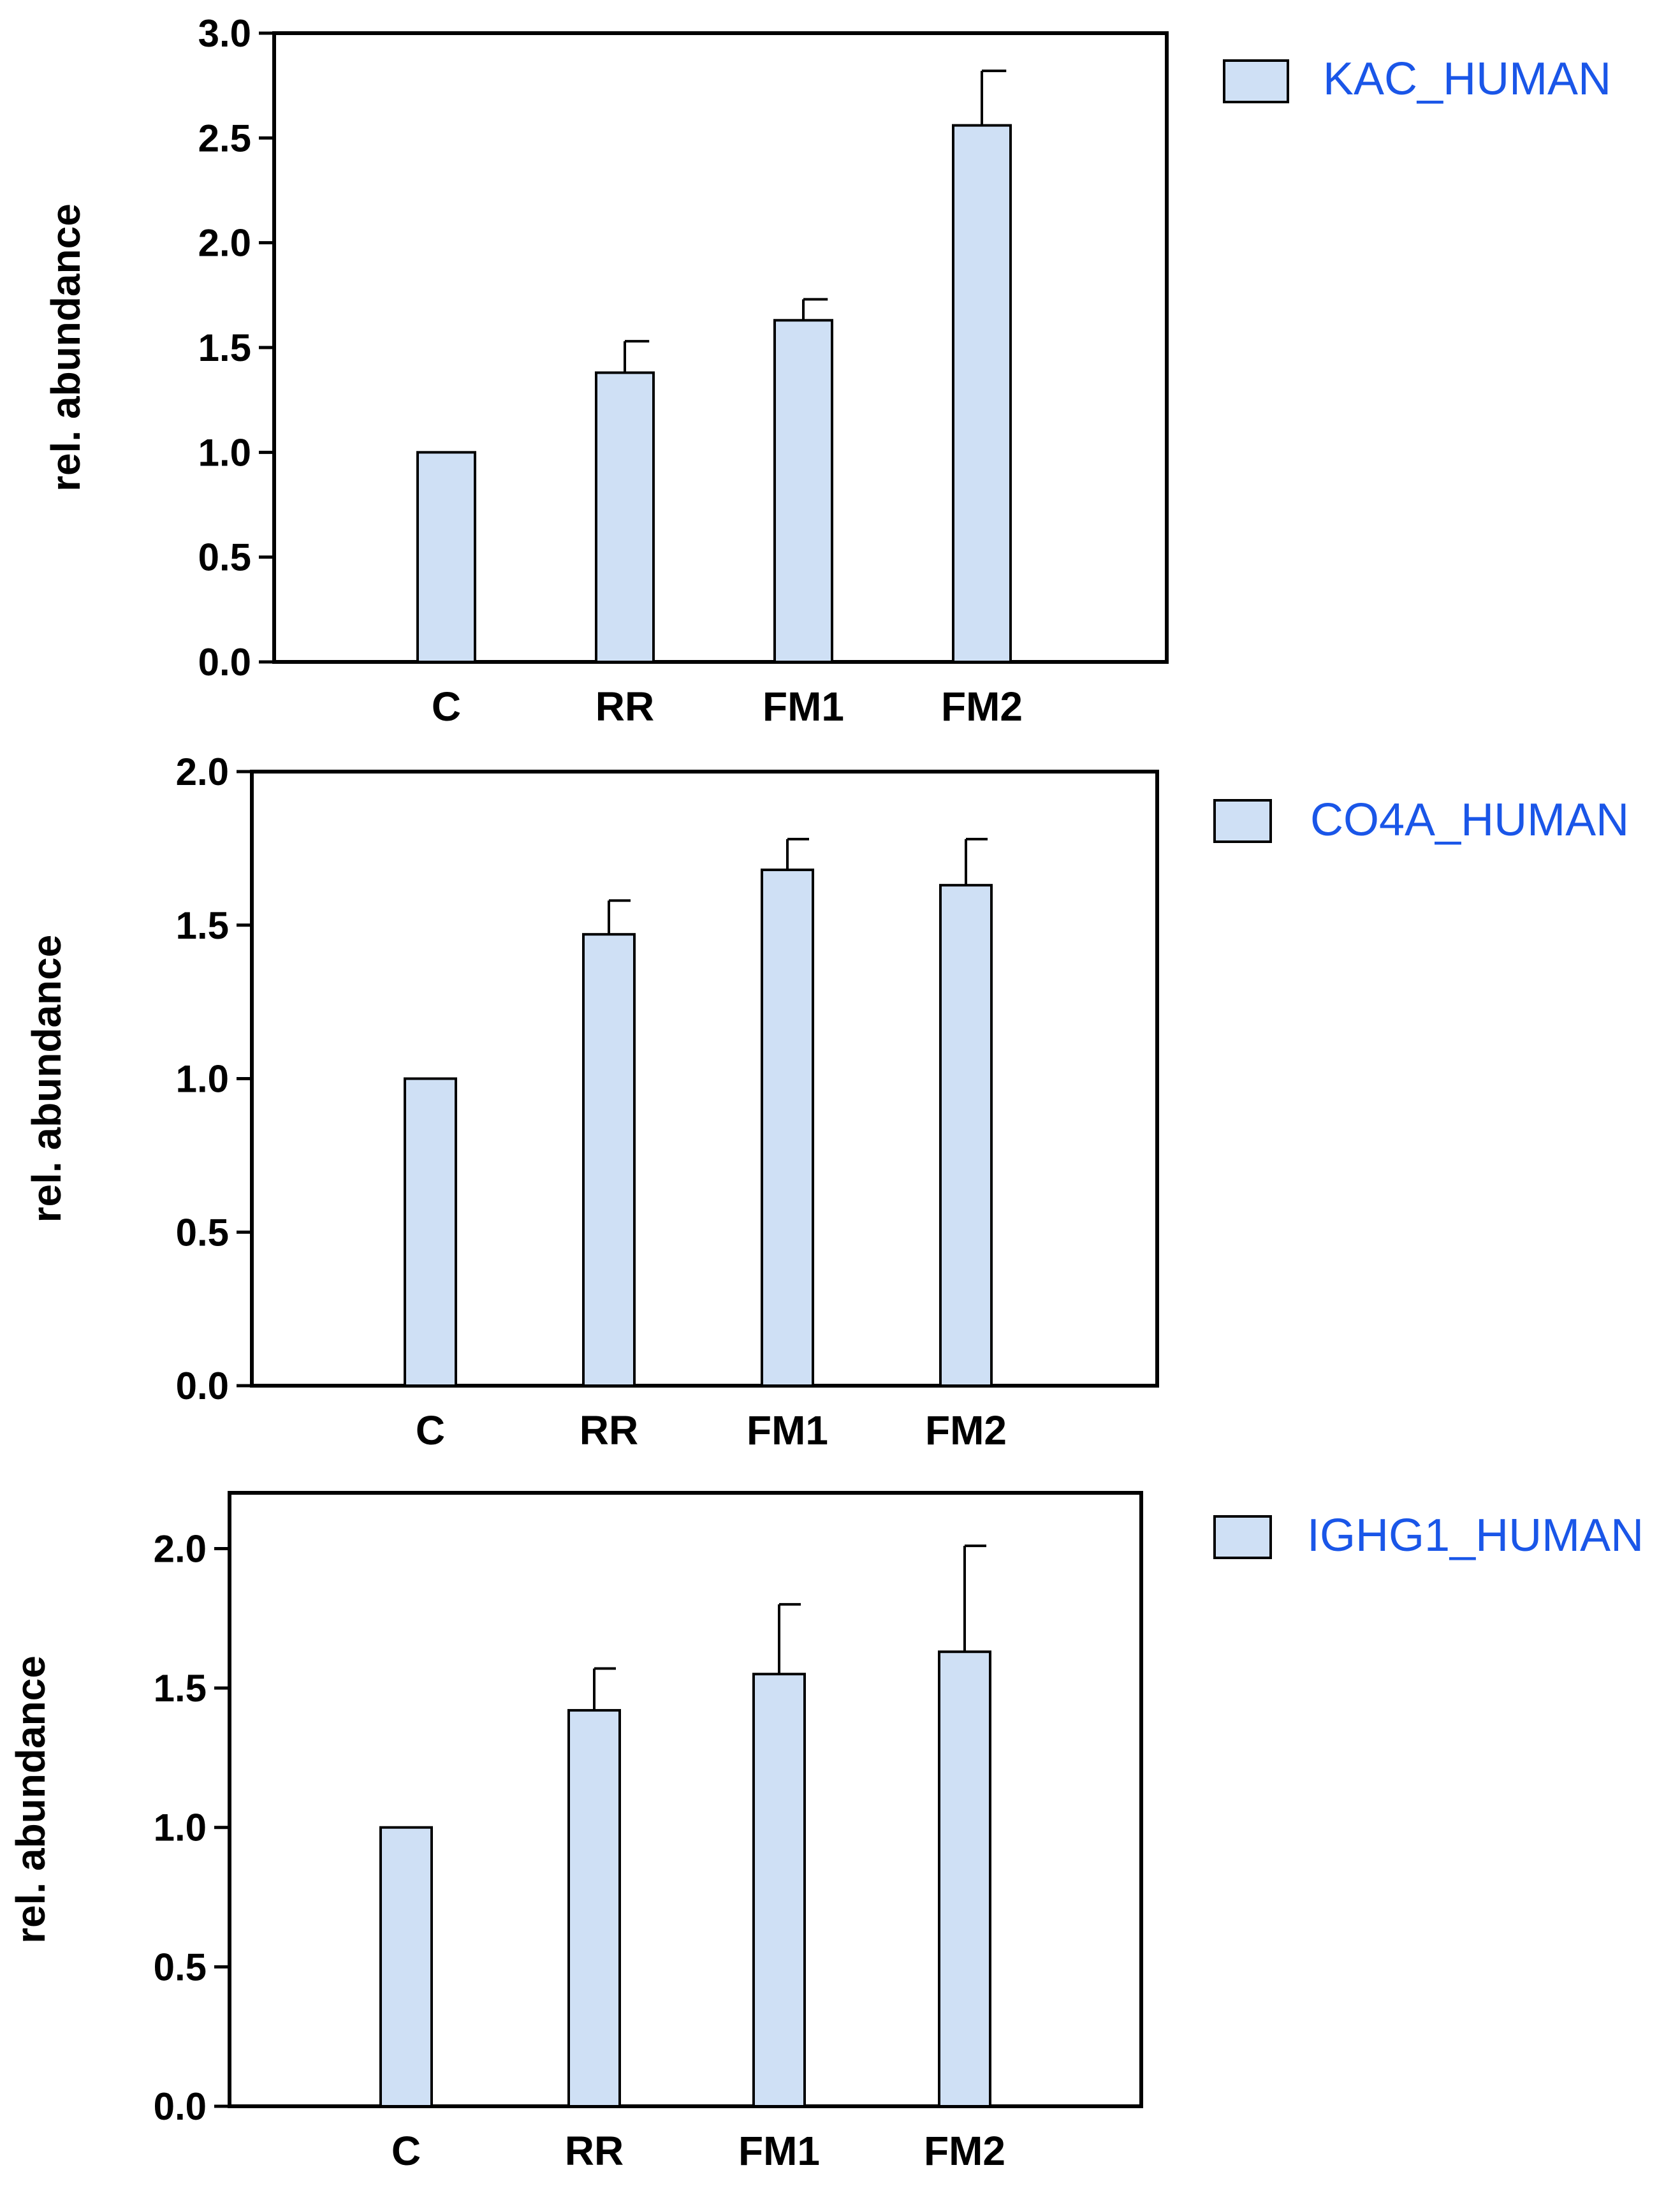 The width and height of the screenshot is (1680, 2193). I want to click on legend-label: IGHG1_HUMAN, so click(1475, 1536).